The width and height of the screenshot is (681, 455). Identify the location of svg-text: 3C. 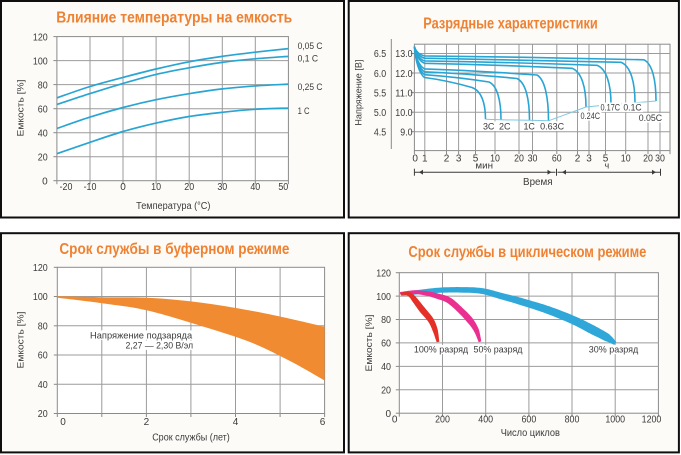
(489, 126).